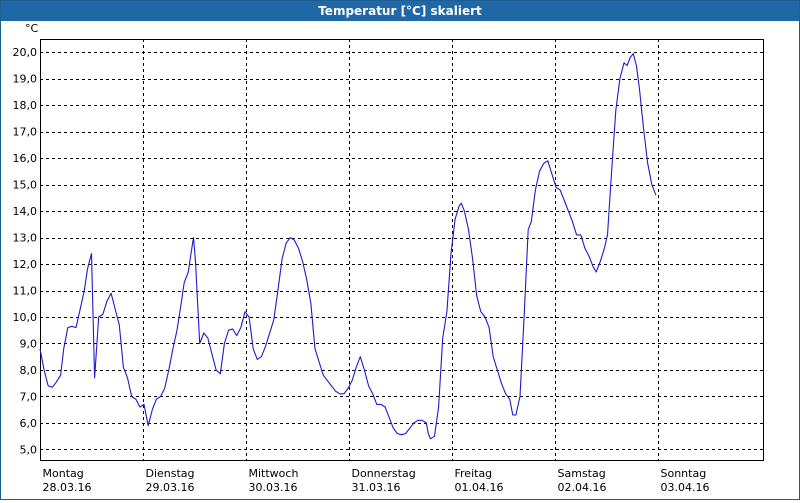 Image resolution: width=800 pixels, height=503 pixels. Describe the element at coordinates (170, 487) in the screenshot. I see `x-tick-date-label: 29.03.16` at that location.